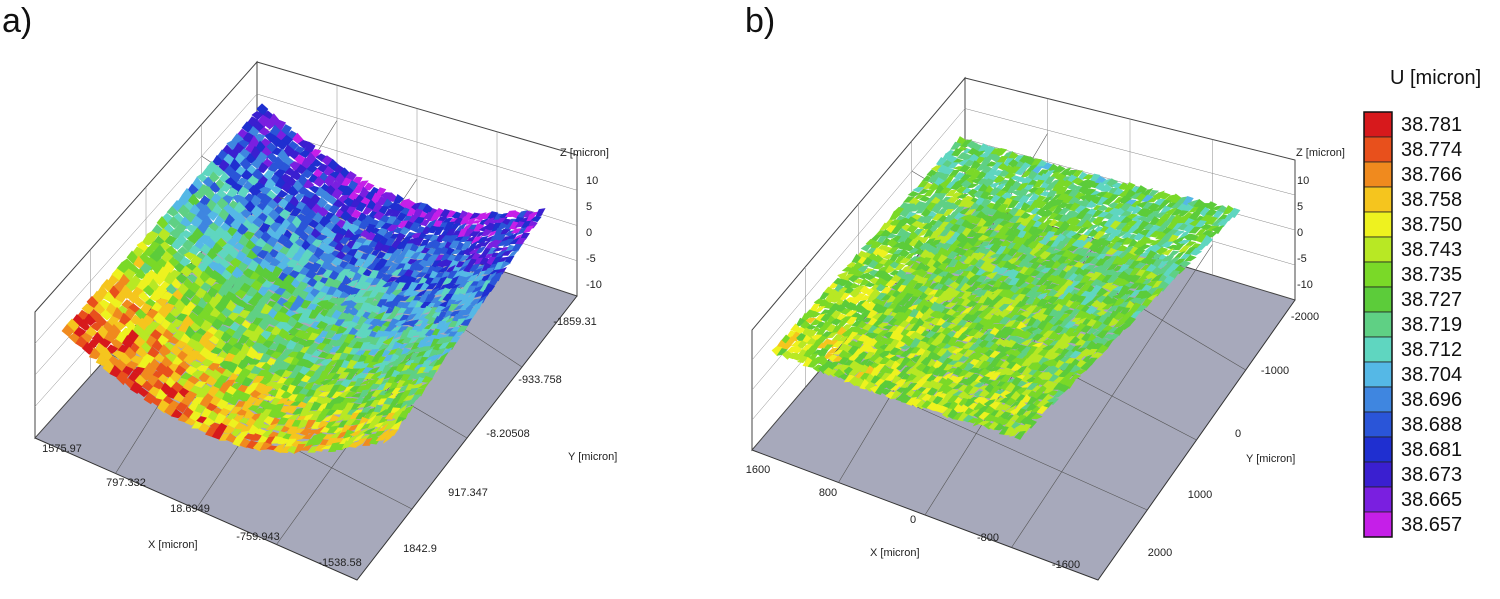  What do you see at coordinates (190, 509) in the screenshot?
I see `x-tick-label: 18.6949` at bounding box center [190, 509].